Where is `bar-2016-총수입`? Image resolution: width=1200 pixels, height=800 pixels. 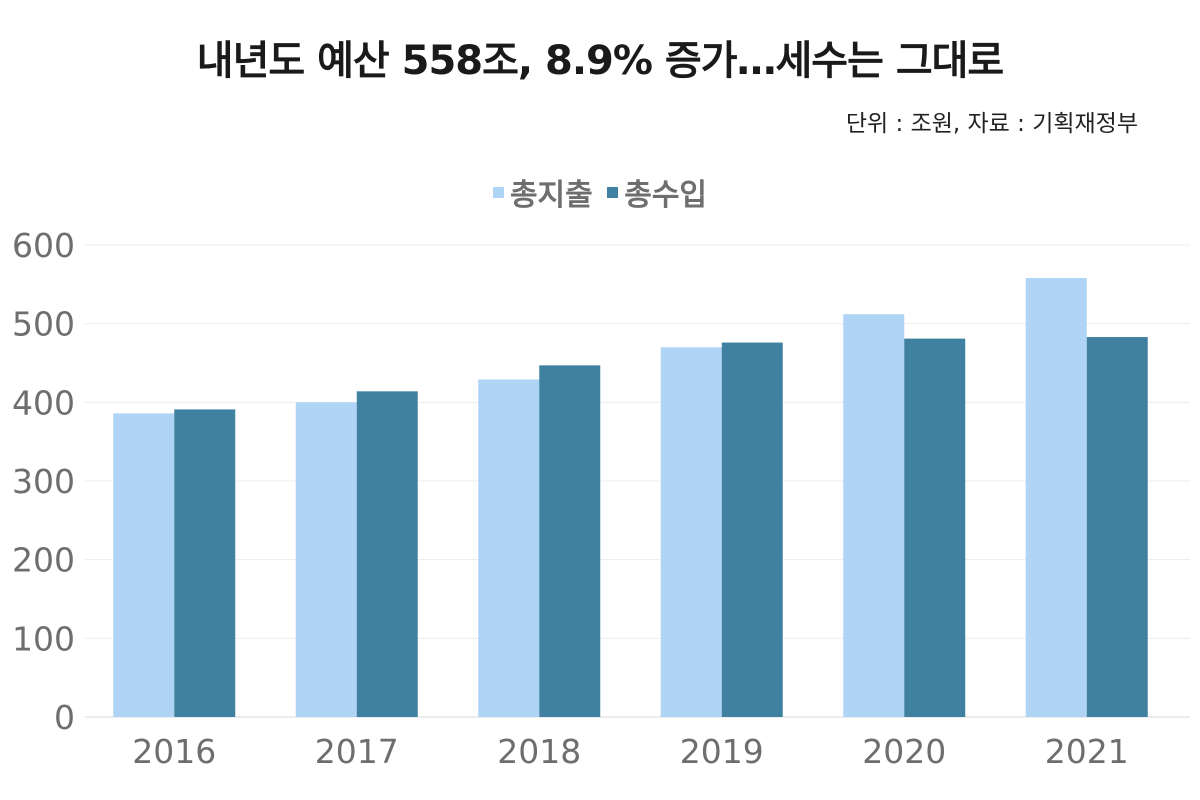 bar-2016-총수입 is located at coordinates (205, 563).